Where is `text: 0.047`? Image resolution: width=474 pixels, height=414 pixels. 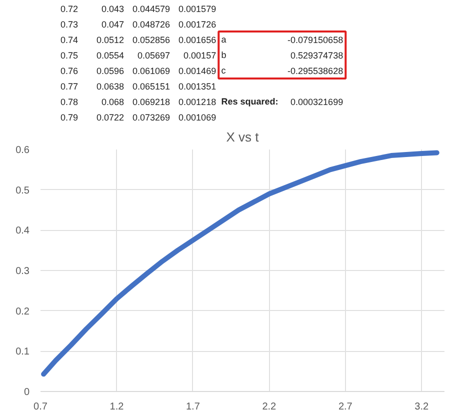
text: 0.047 is located at coordinates (113, 25).